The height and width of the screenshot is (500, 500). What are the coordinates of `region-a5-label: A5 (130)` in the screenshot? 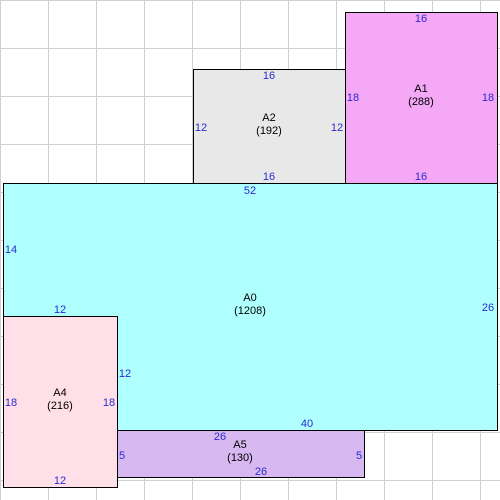 It's located at (240, 452).